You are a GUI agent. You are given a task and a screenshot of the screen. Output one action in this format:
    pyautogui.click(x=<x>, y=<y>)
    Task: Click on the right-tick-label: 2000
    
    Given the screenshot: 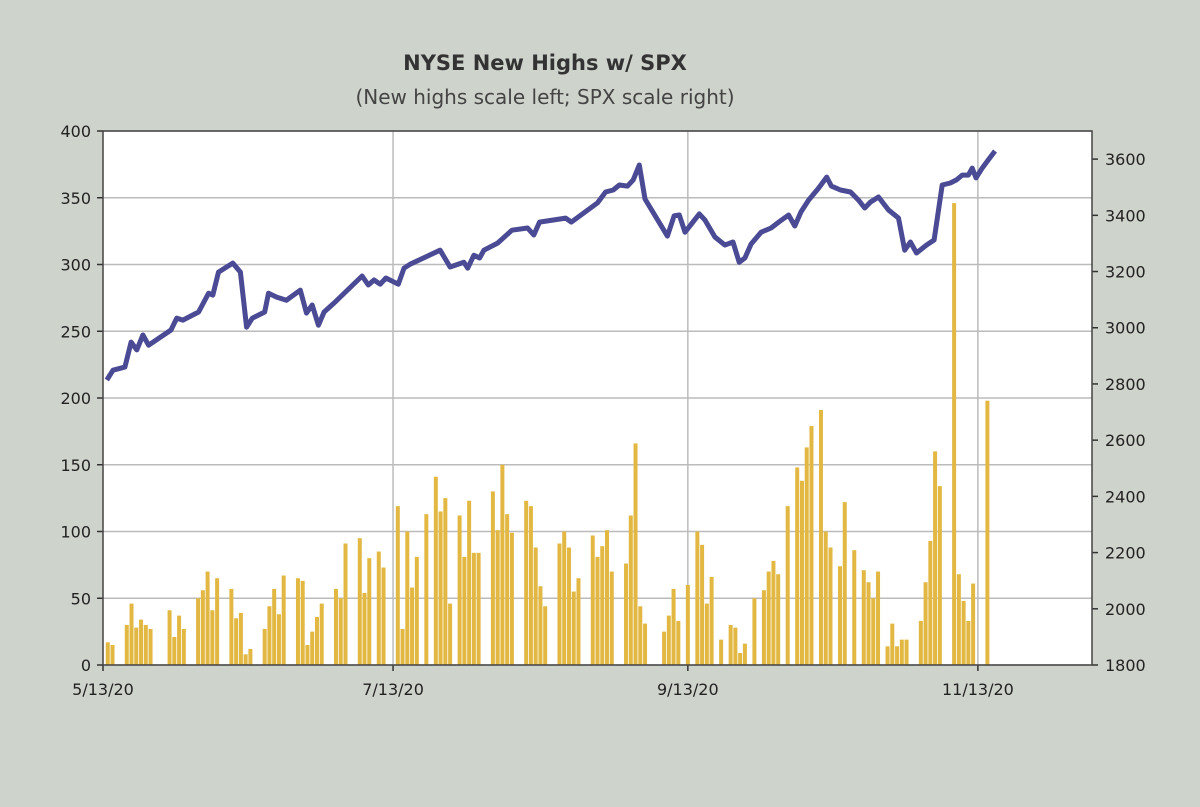 What is the action you would take?
    pyautogui.click(x=1125, y=609)
    